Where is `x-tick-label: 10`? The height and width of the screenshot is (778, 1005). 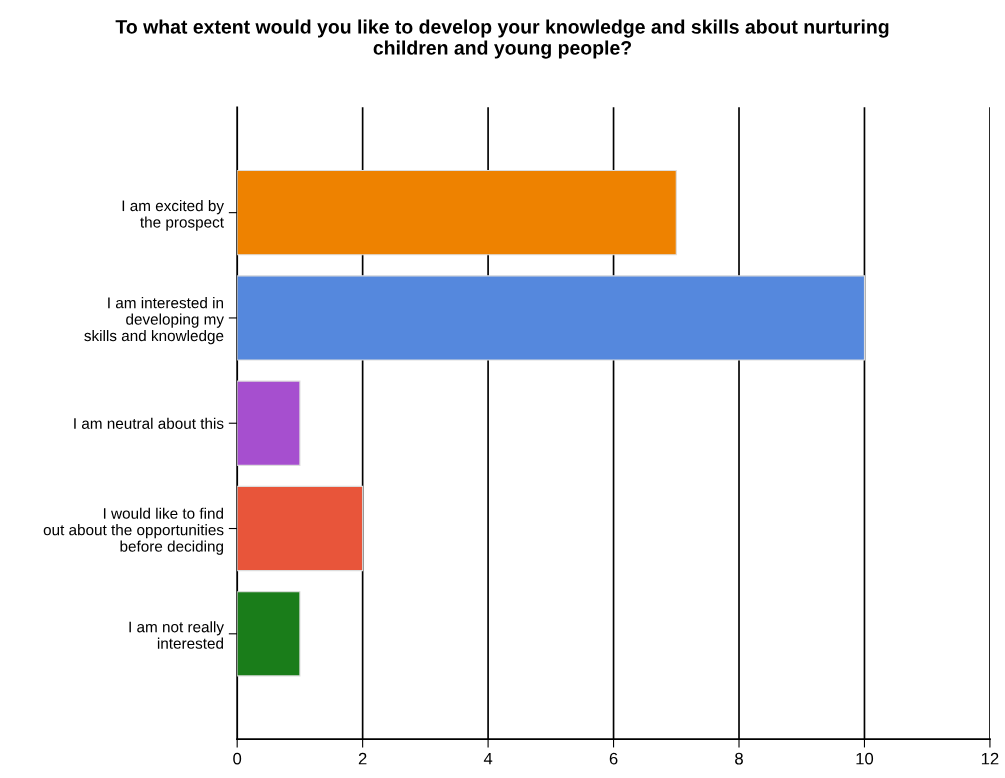
x-tick-label: 10 is located at coordinates (865, 758).